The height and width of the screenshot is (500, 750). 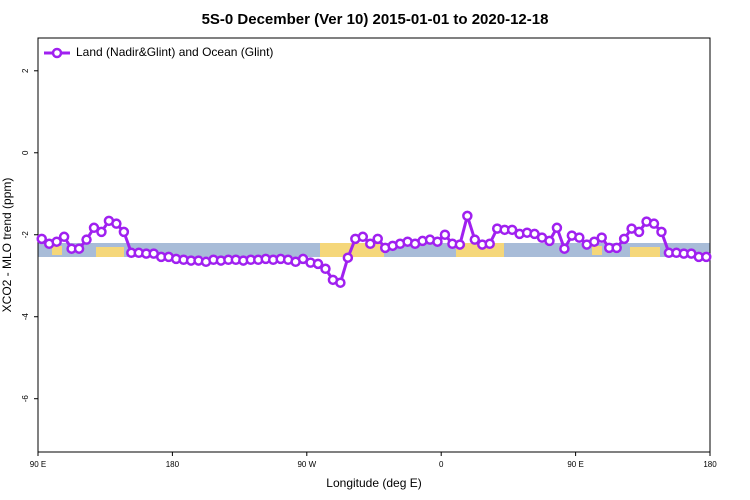 I want to click on legend: Land (Nadir&Glint) and Ocean (Glint), so click(x=158, y=52).